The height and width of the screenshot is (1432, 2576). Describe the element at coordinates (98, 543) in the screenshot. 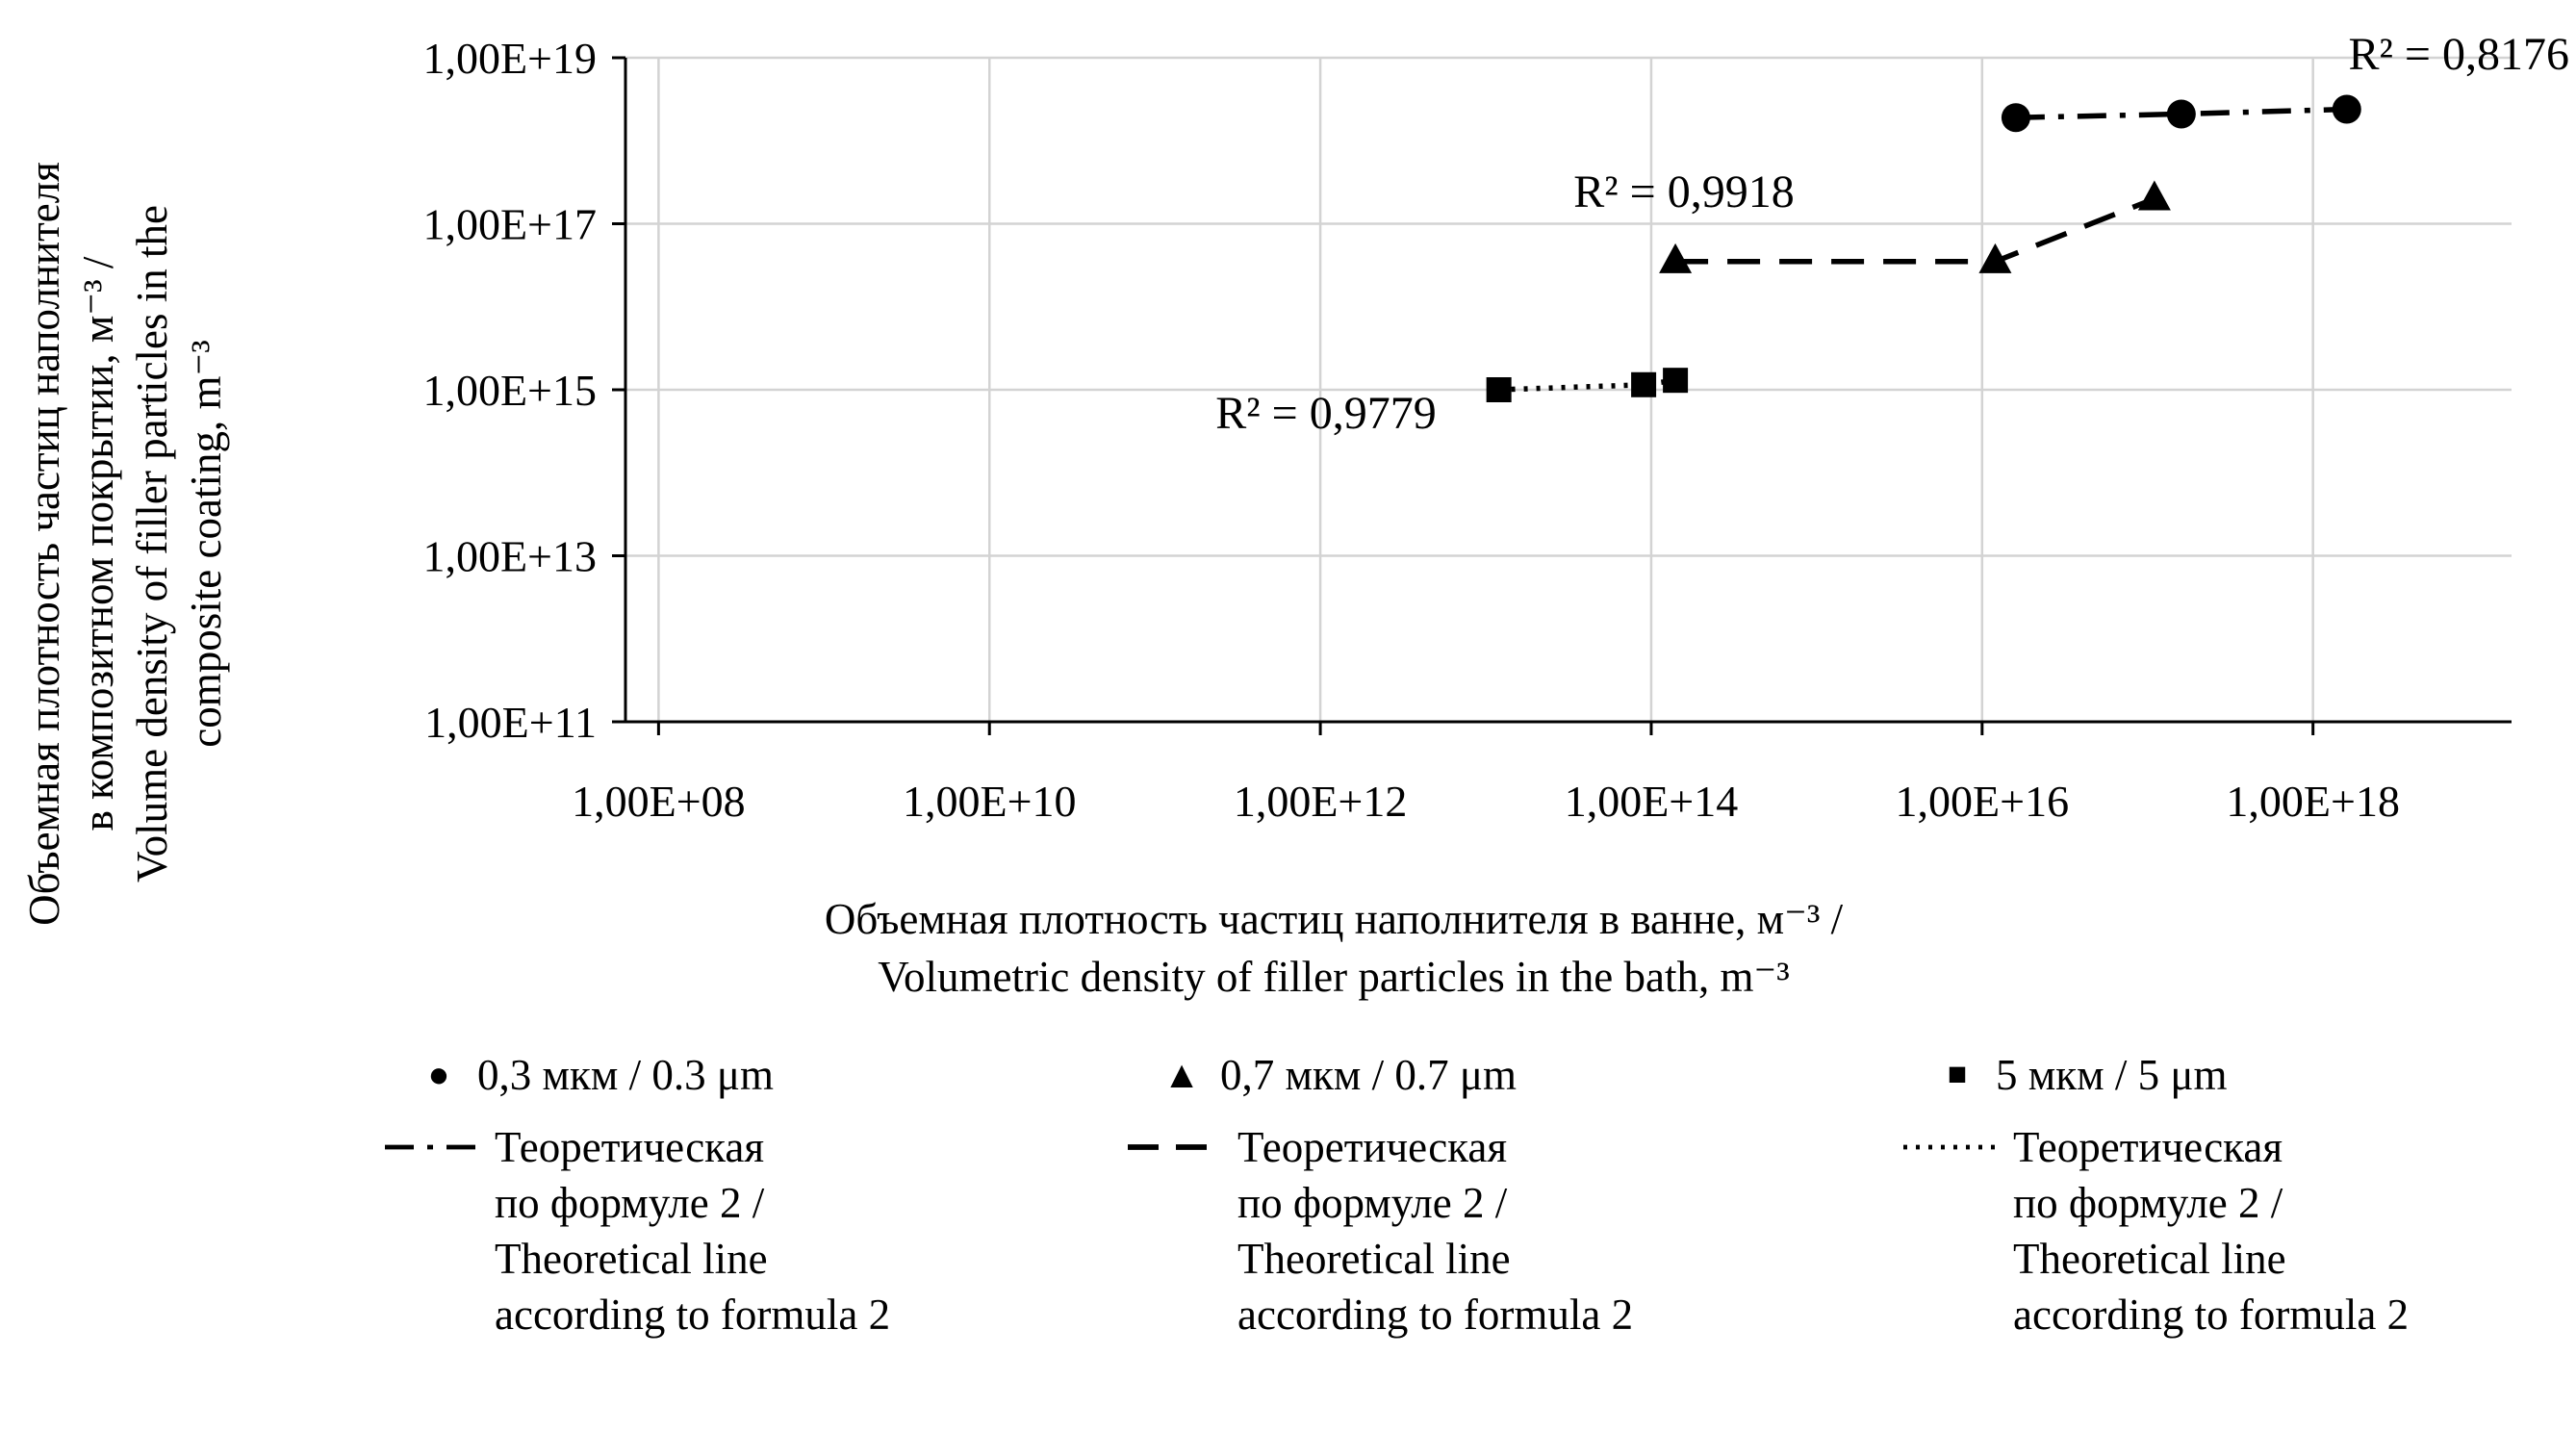

I see `y-axis-title-line: в композитном покрытии, м⁻³ /` at that location.